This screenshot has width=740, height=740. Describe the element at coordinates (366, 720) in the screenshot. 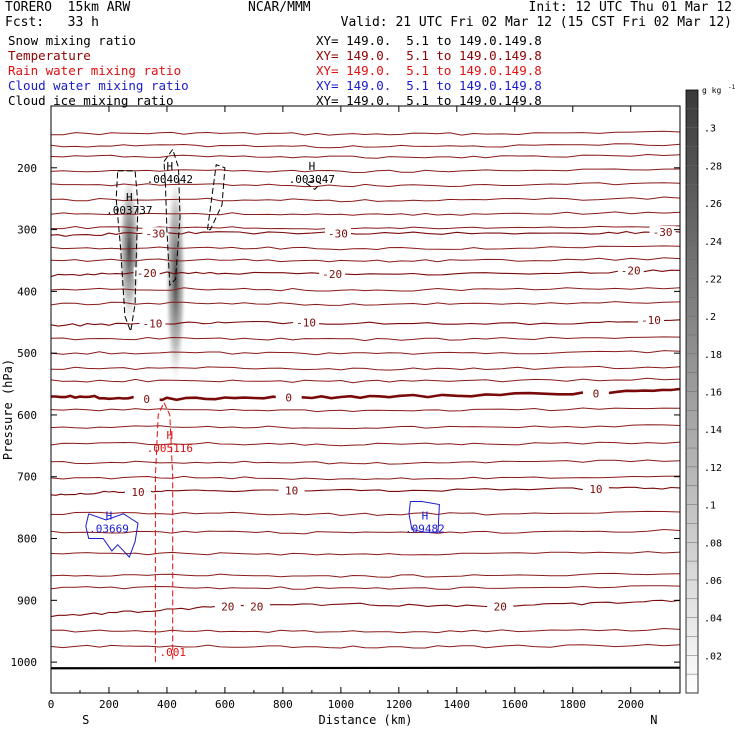

I see `x-axis-title: Distance (km)` at that location.